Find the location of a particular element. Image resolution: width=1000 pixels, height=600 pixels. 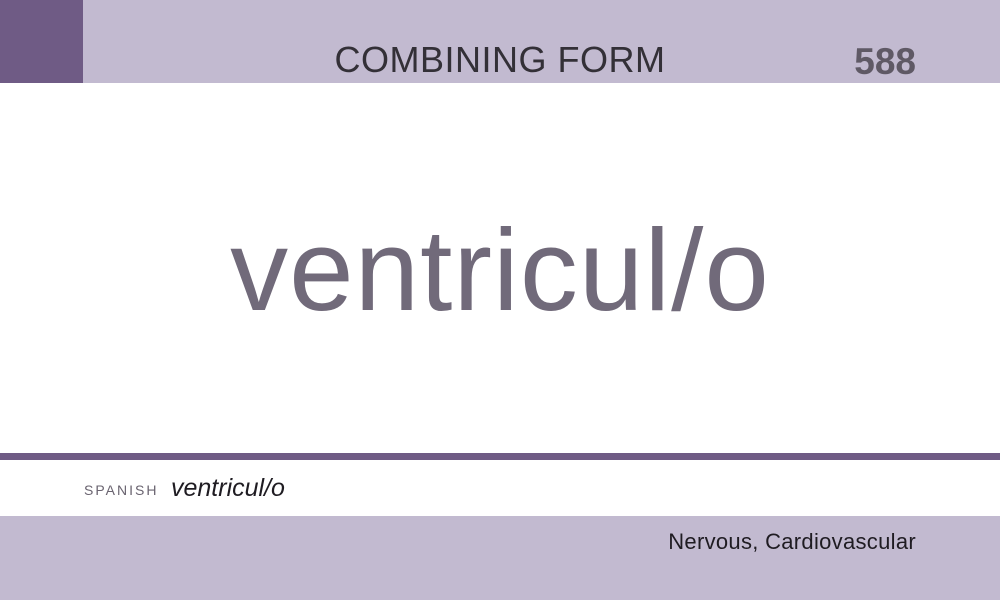

divider-bar is located at coordinates (500, 456).